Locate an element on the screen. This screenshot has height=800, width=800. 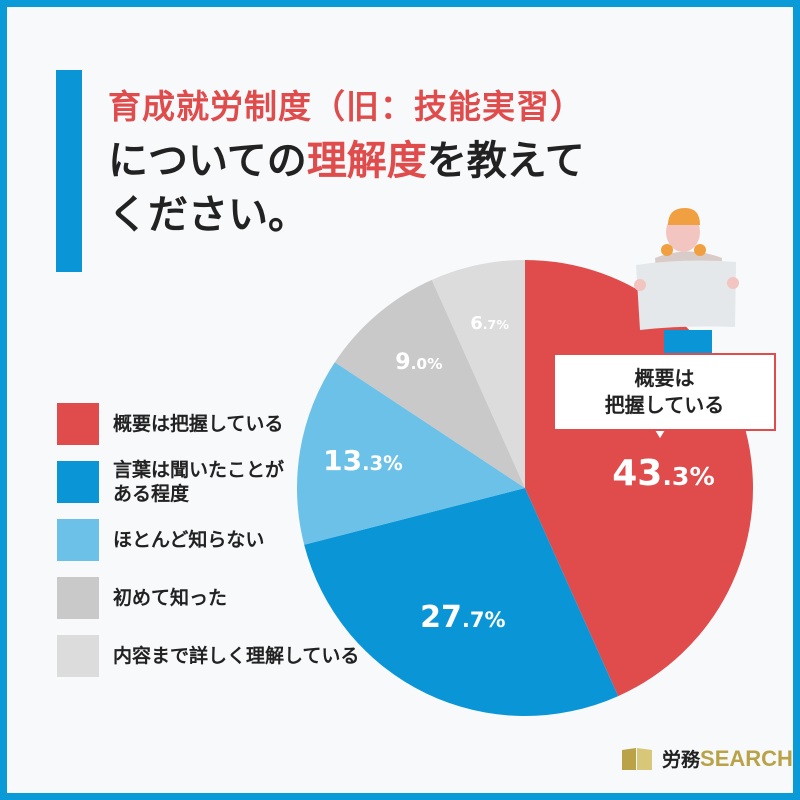
page-title: 育成就労制度（旧：技能実習） についての理解度を教えて ください。 is located at coordinates (346, 161).